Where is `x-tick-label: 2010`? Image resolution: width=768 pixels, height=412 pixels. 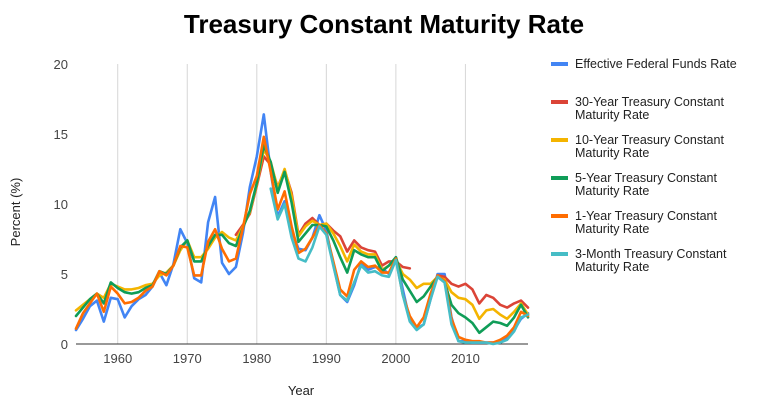 x-tick-label: 2010 is located at coordinates (465, 358).